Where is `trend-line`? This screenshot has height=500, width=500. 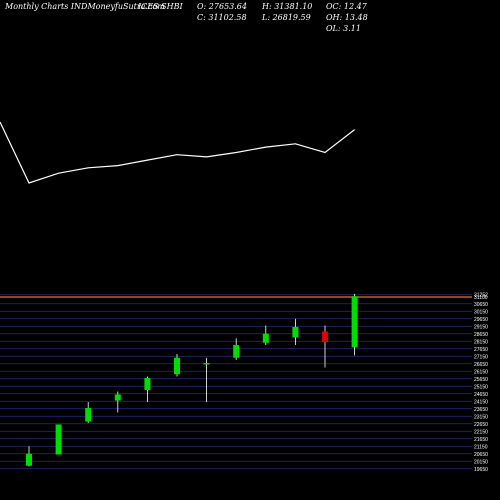
trend-line is located at coordinates (177, 152).